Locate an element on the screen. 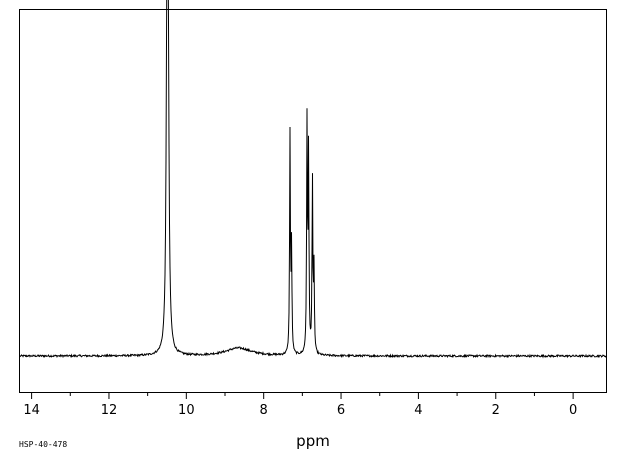 Image resolution: width=620 pixels, height=455 pixels. x-tick-label: 14 is located at coordinates (31, 410).